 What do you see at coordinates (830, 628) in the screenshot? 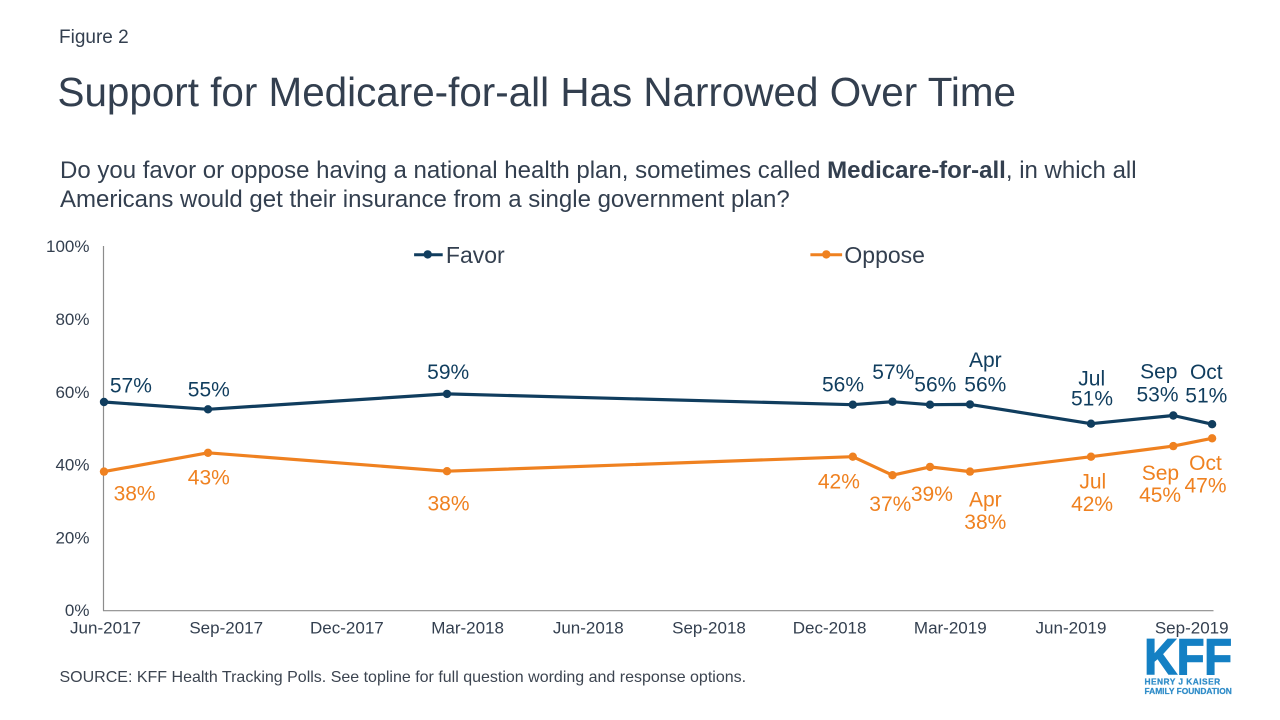
I see `svg-text: Dec-2018` at bounding box center [830, 628].